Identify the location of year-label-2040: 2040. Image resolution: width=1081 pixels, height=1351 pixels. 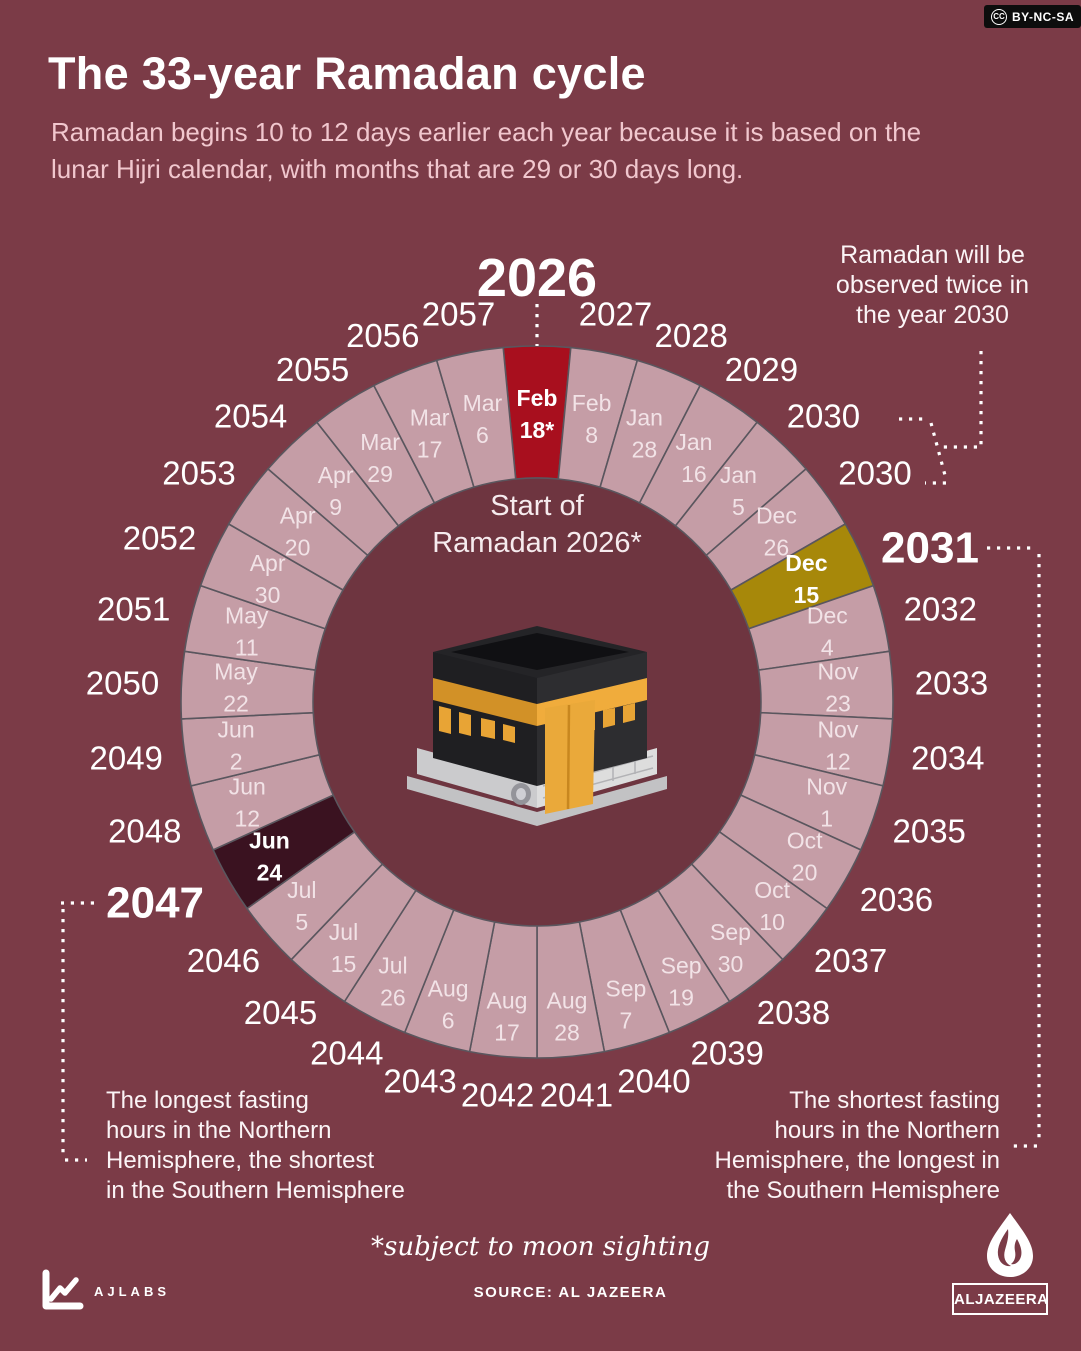
(653, 1081).